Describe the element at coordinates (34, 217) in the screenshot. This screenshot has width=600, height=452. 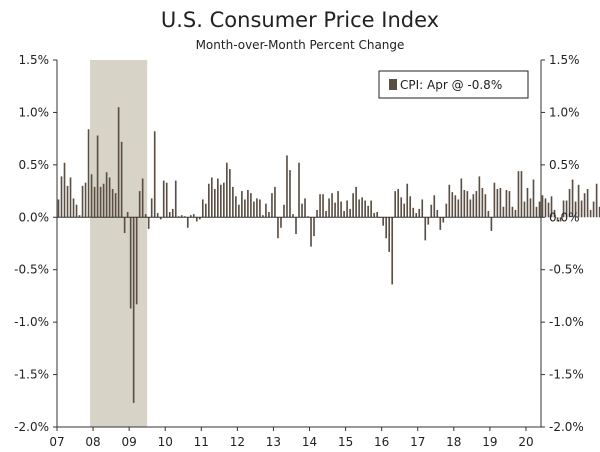
I see `left-tick-label: 0.0%` at that location.